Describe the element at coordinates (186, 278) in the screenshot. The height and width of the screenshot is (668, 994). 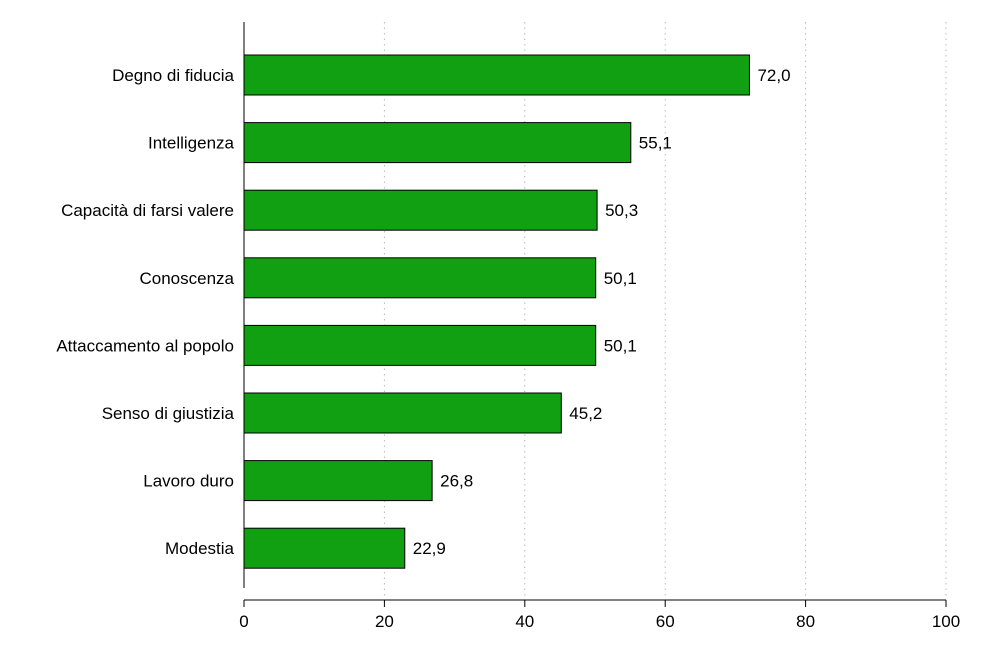
I see `category-label: Conoscenza` at that location.